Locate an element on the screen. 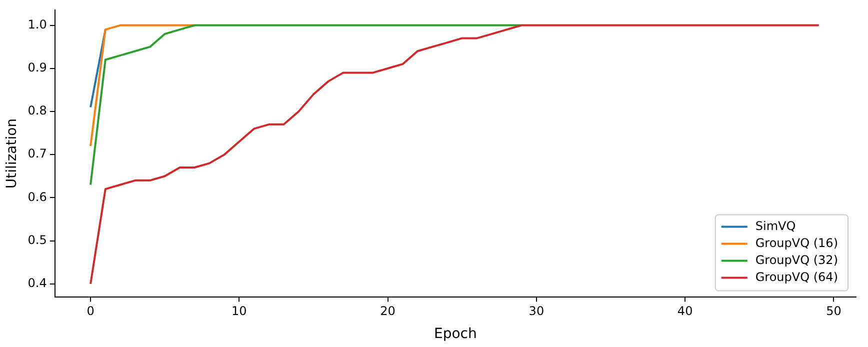 Image resolution: width=868 pixels, height=347 pixels. x-tick-label: 30 is located at coordinates (536, 311).